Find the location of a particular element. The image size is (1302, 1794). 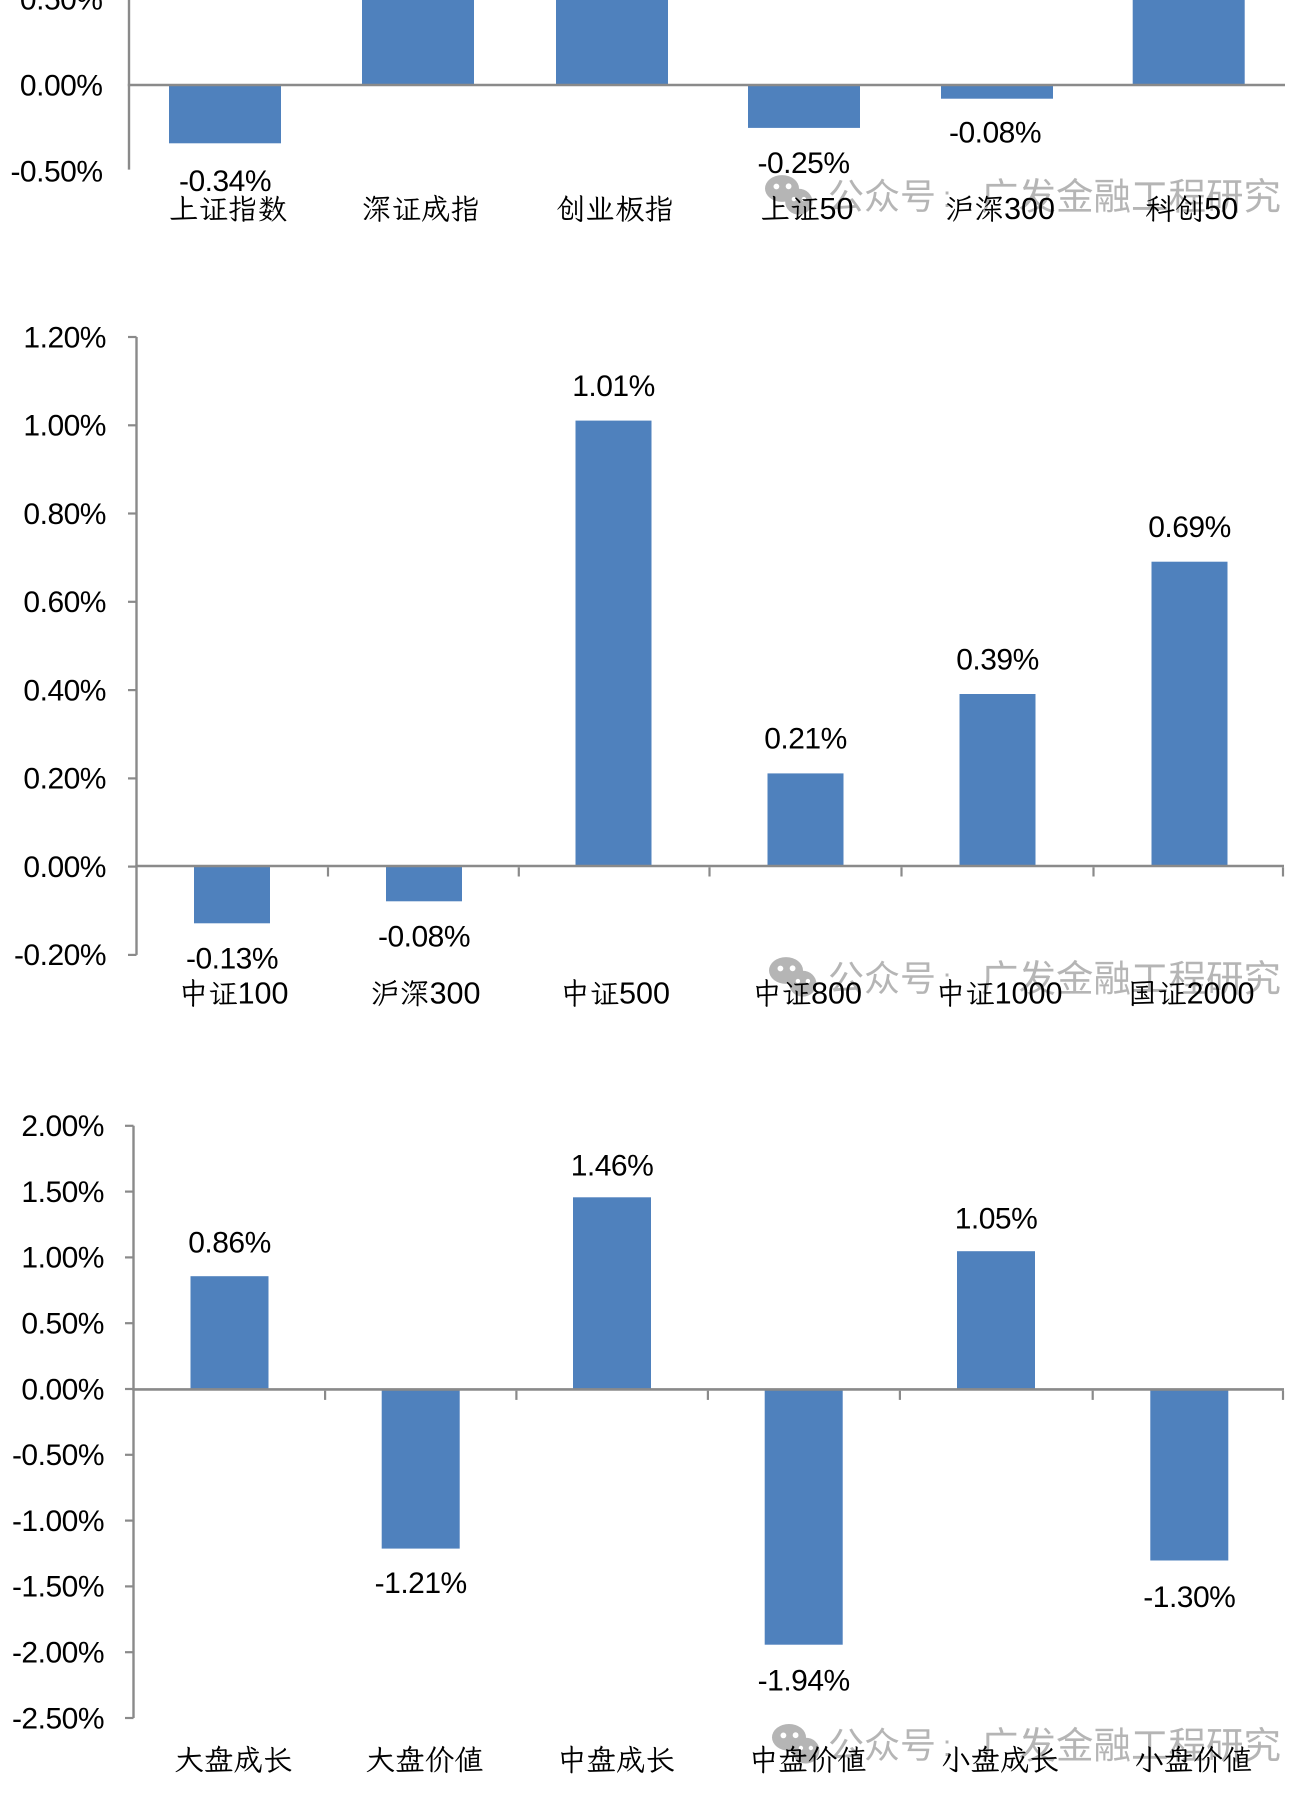

svg-text: 0.39% is located at coordinates (997, 659).